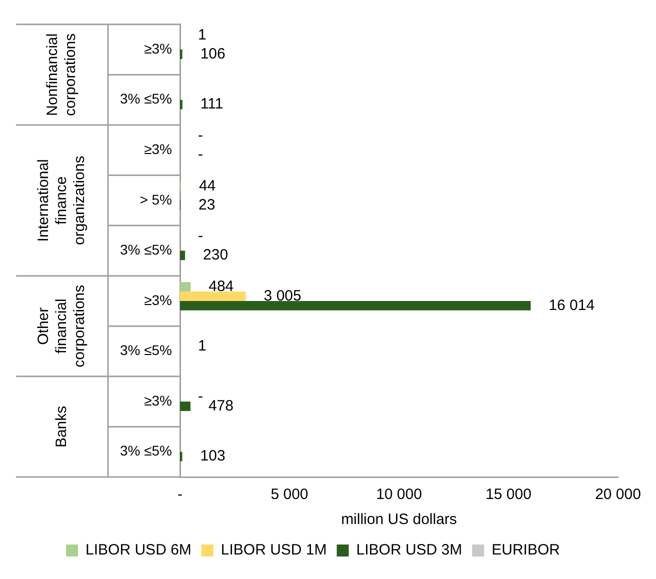  I want to click on data-label: 230, so click(215, 255).